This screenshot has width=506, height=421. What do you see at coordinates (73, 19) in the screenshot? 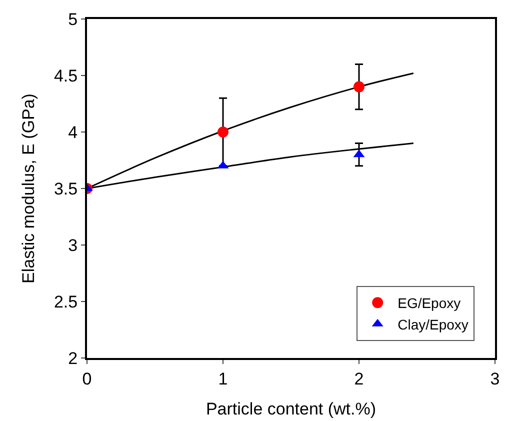
I see `y-tick-label: 5` at bounding box center [73, 19].